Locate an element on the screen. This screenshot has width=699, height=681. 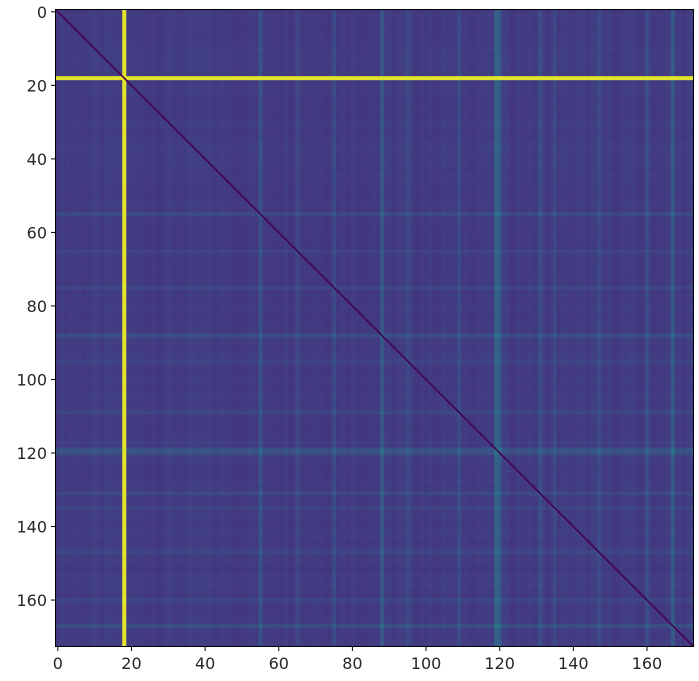
y-tick-label: 100 is located at coordinates (31, 379).